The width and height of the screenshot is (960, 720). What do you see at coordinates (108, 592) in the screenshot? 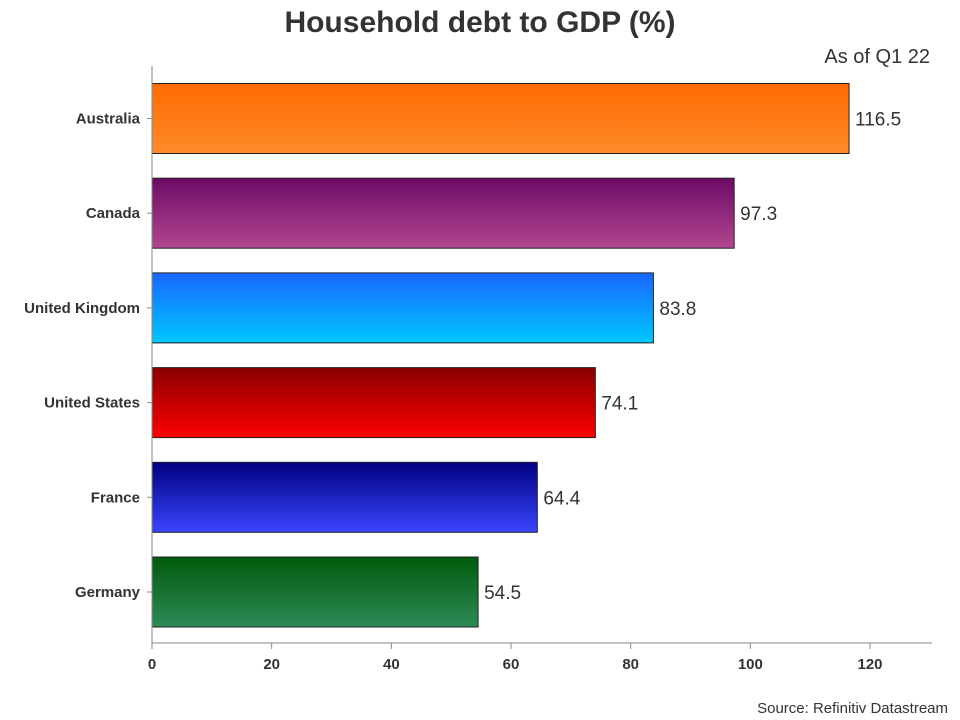
I see `category-label: Germany` at bounding box center [108, 592].